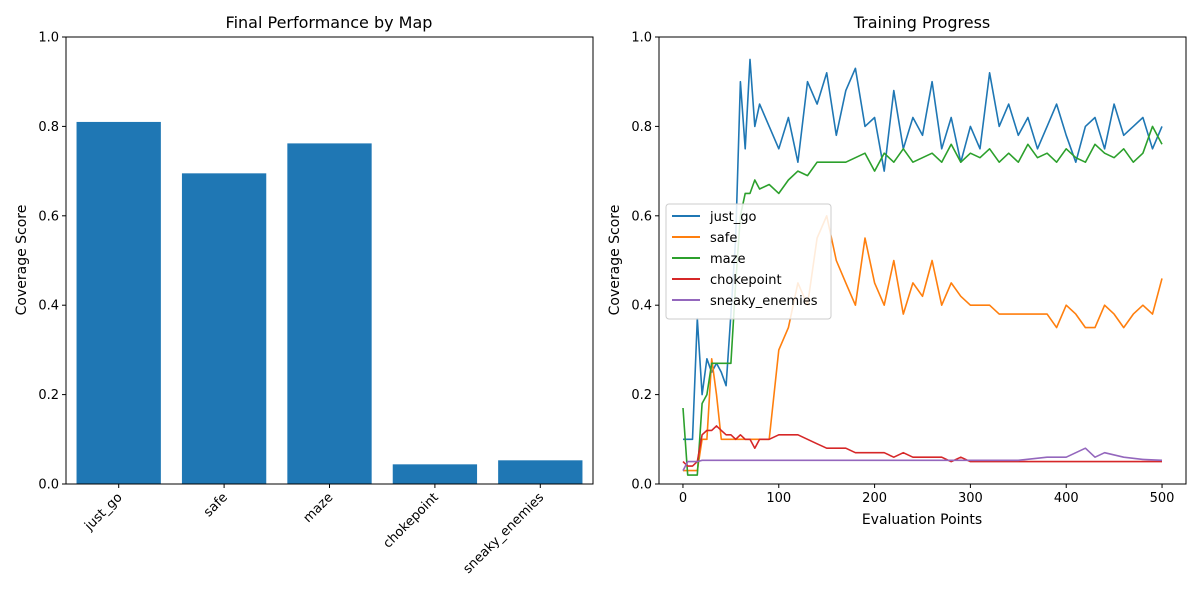  I want to click on bar-y-tick-label: 0.2, so click(48, 395).